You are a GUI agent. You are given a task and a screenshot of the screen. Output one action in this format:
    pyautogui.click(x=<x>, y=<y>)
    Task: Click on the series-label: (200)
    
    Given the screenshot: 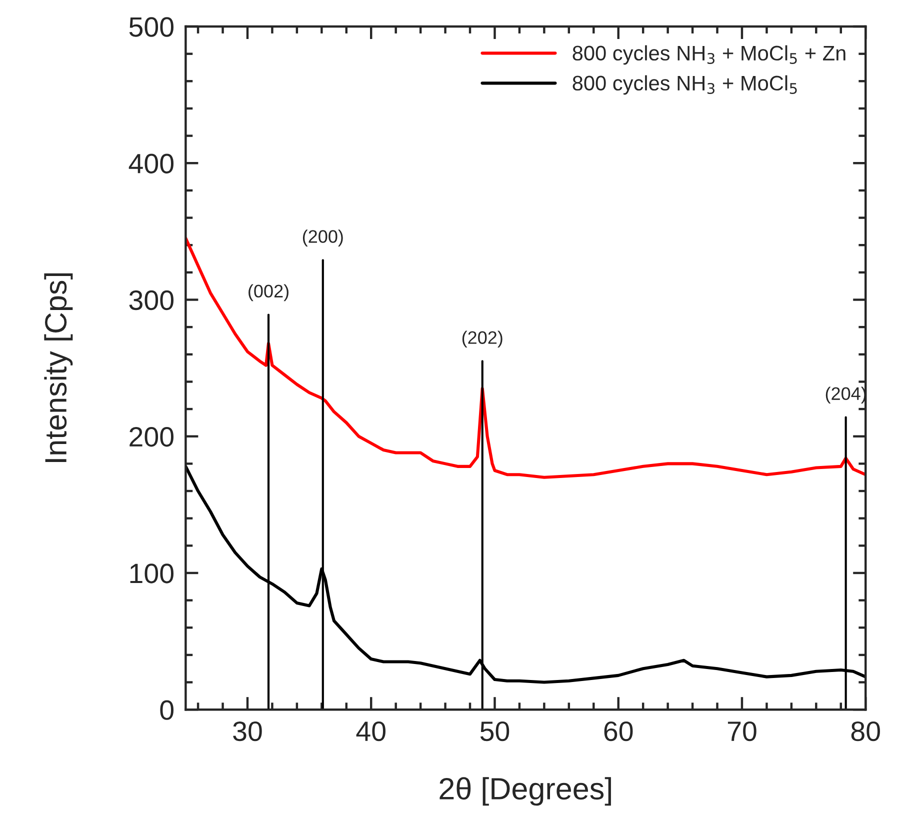 What is the action you would take?
    pyautogui.click(x=322, y=238)
    